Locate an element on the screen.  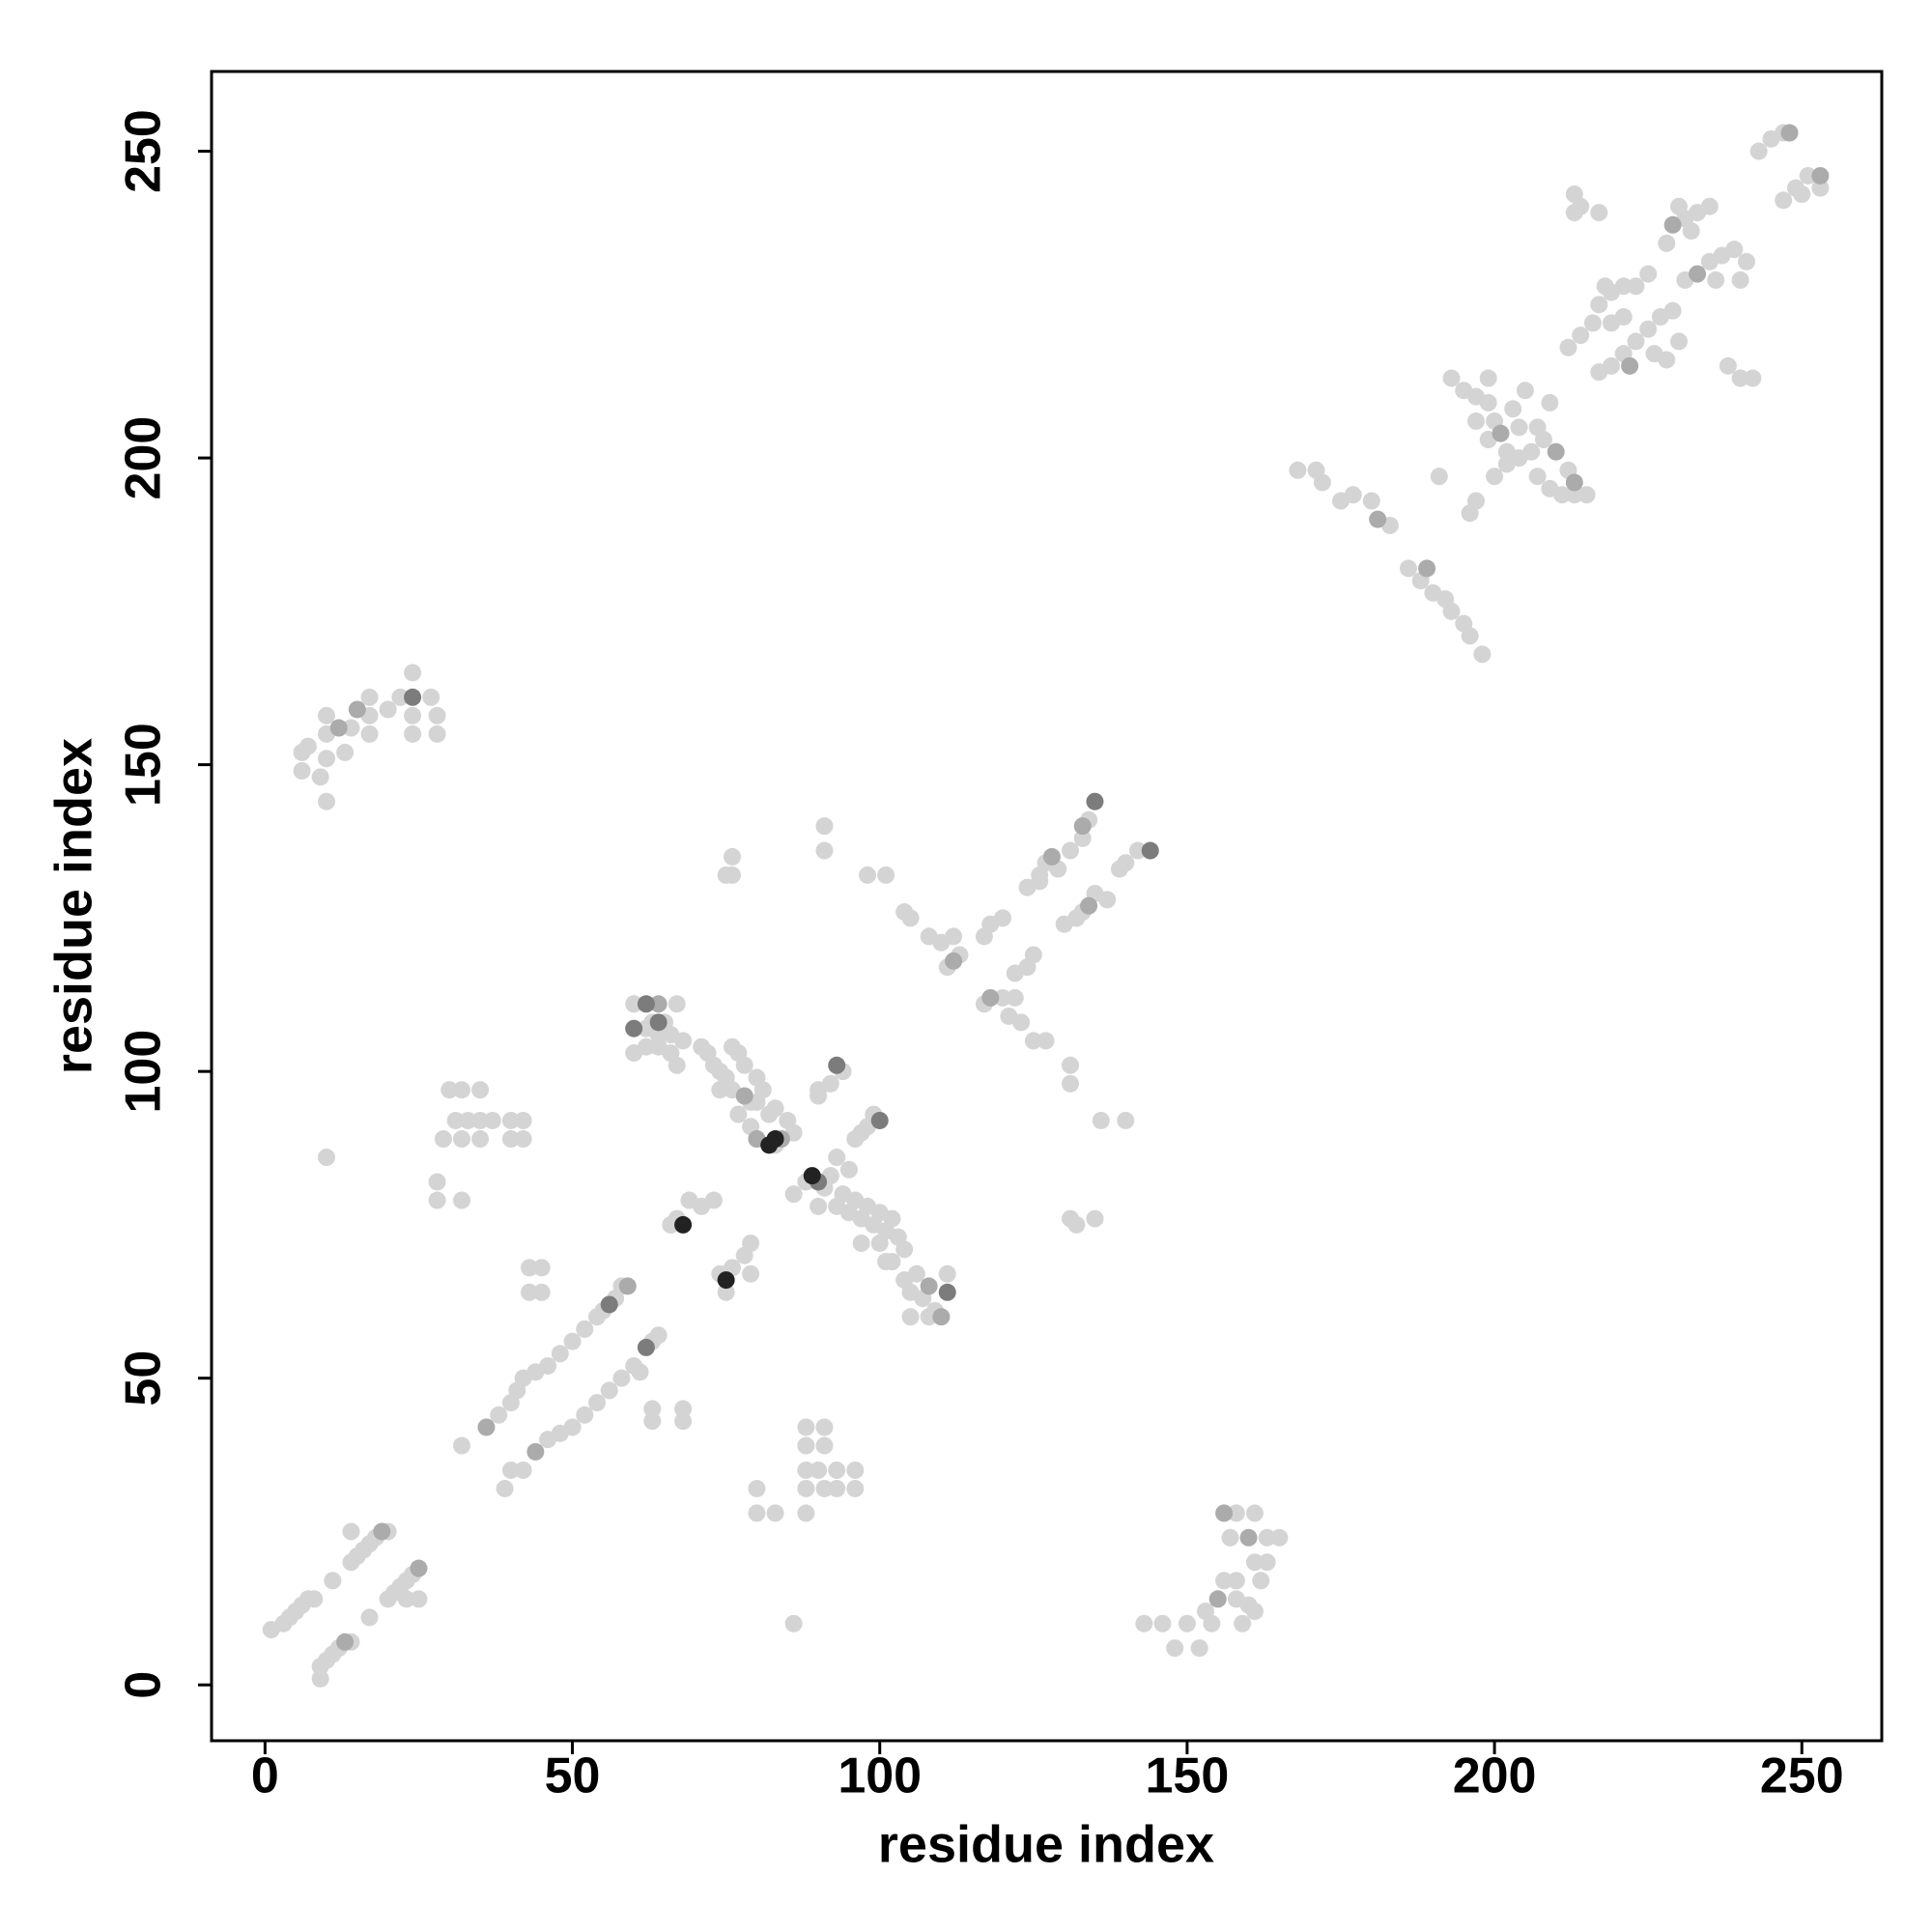
x-tick-label: 100 is located at coordinates (880, 1776).